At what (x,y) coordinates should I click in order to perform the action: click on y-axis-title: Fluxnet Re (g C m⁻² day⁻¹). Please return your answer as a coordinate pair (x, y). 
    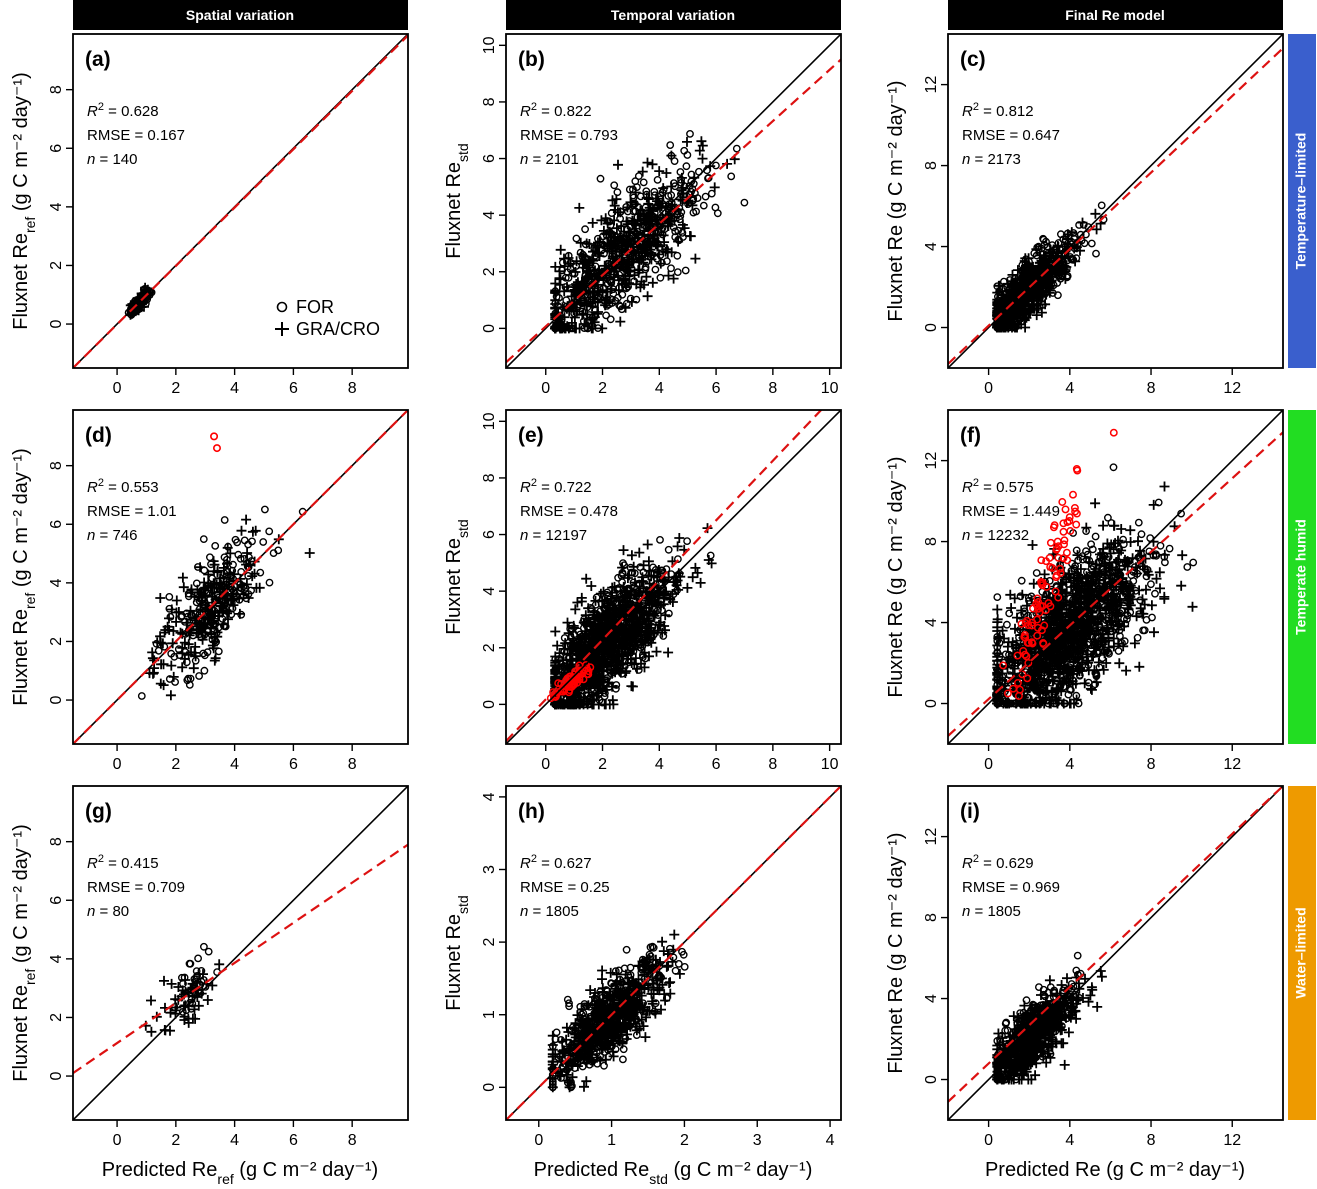
    Looking at the image, I should click on (896, 200).